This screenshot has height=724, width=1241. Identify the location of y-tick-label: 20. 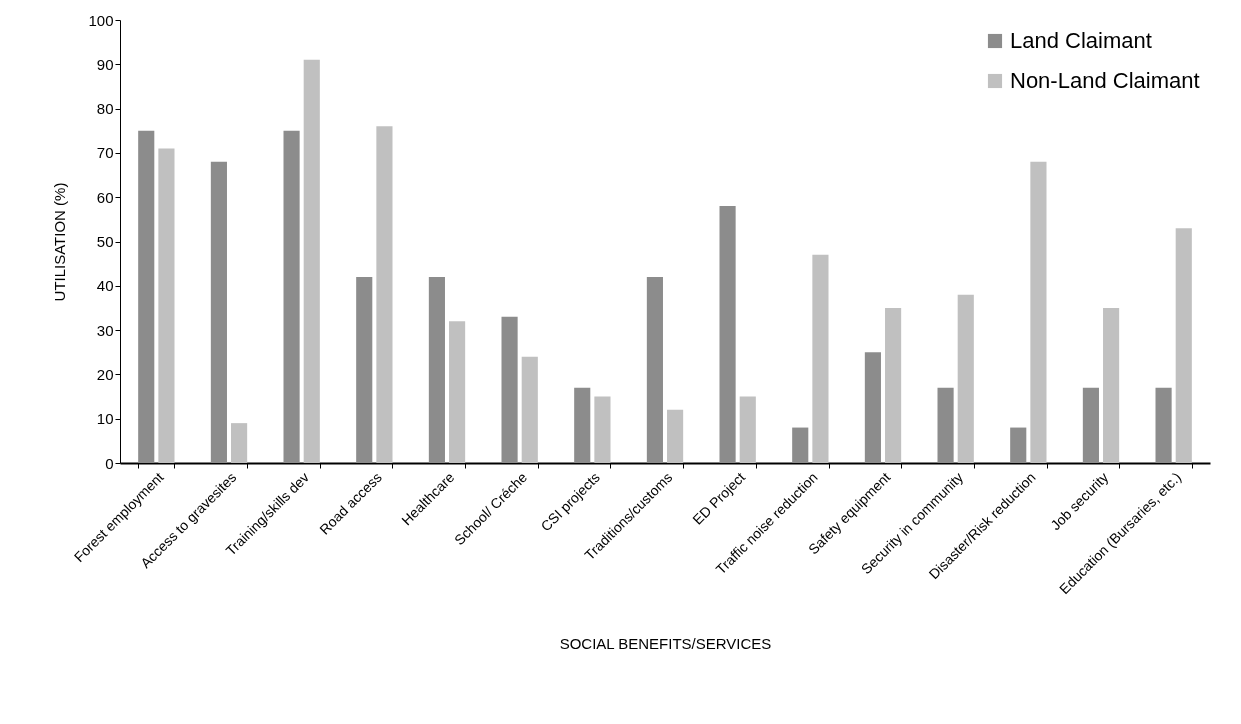
(105, 374).